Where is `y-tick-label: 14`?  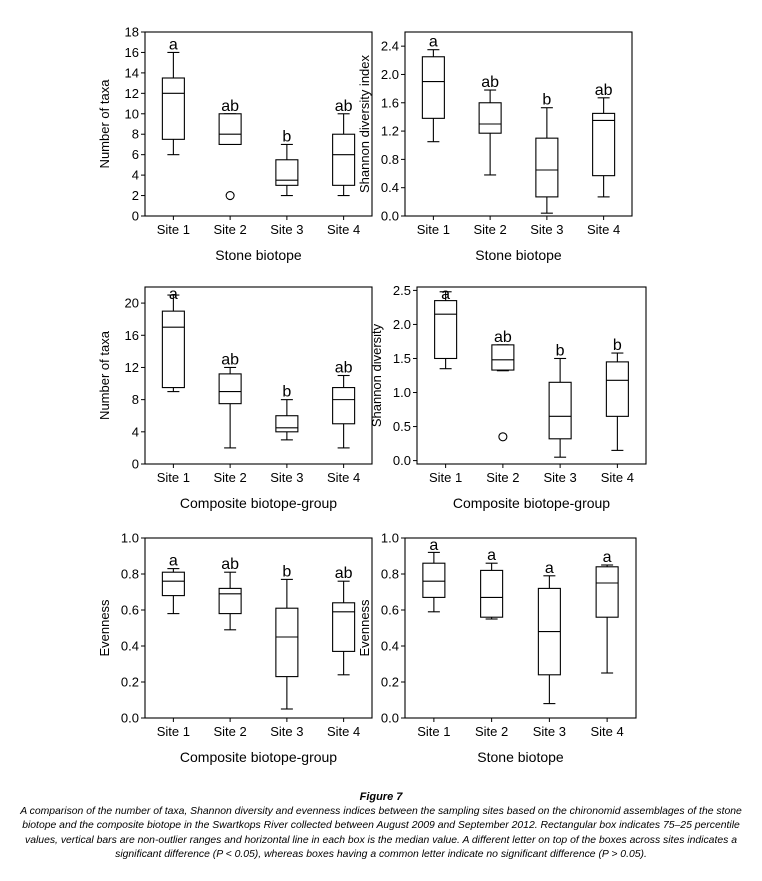 y-tick-label: 14 is located at coordinates (132, 72).